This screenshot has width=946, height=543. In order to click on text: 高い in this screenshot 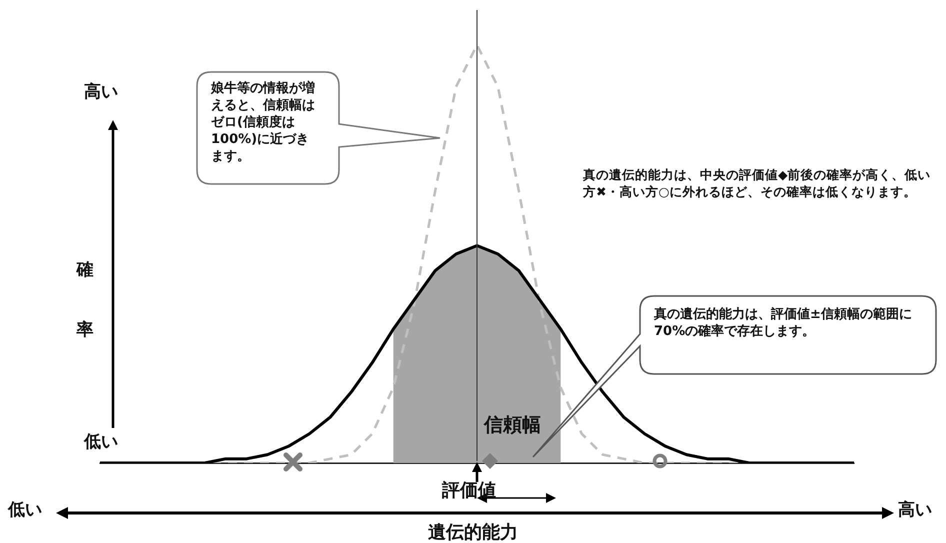, I will do `click(915, 510)`.